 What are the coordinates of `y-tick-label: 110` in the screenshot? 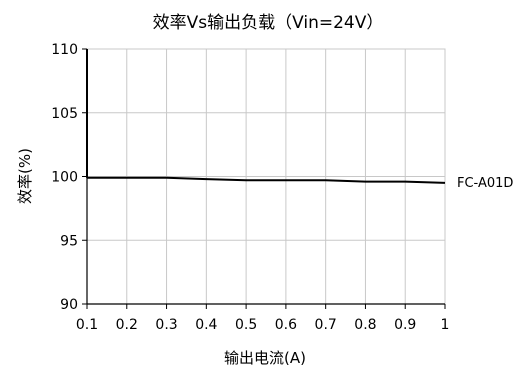 It's located at (64, 50).